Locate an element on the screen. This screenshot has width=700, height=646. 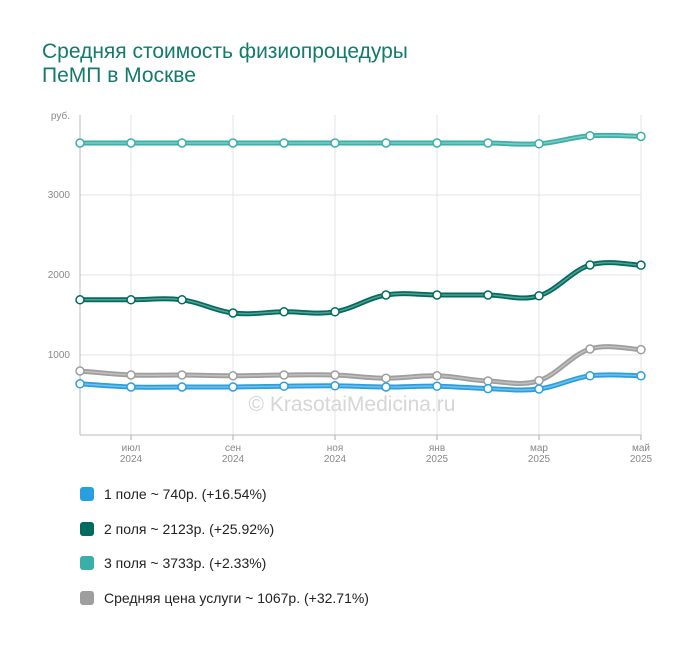
legend-item: 1 поле ~ 740р. (+16.54%) is located at coordinates (173, 494).